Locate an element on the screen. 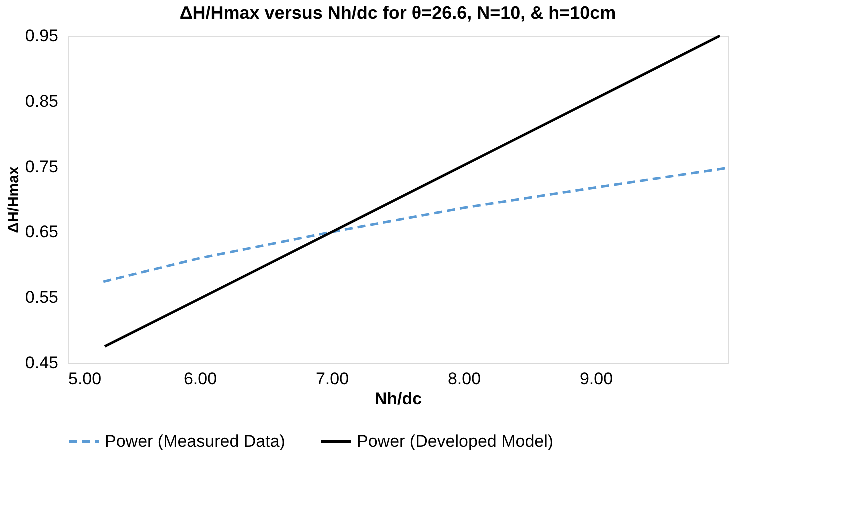 The image size is (852, 529). y-axis-title: ΔH/Hmax is located at coordinates (13, 200).